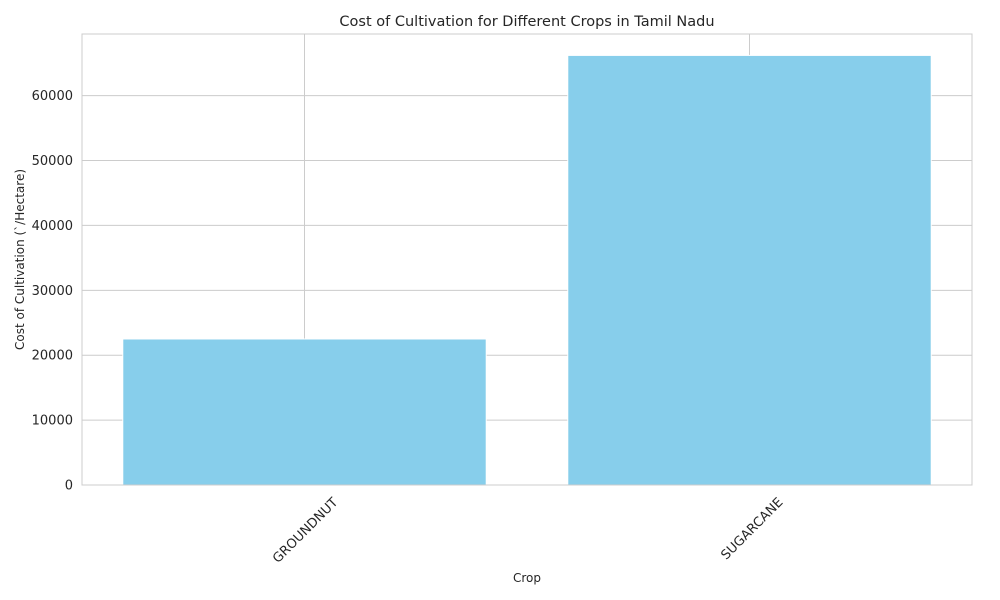  What do you see at coordinates (52, 161) in the screenshot?
I see `y-tick-label: 50000` at bounding box center [52, 161].